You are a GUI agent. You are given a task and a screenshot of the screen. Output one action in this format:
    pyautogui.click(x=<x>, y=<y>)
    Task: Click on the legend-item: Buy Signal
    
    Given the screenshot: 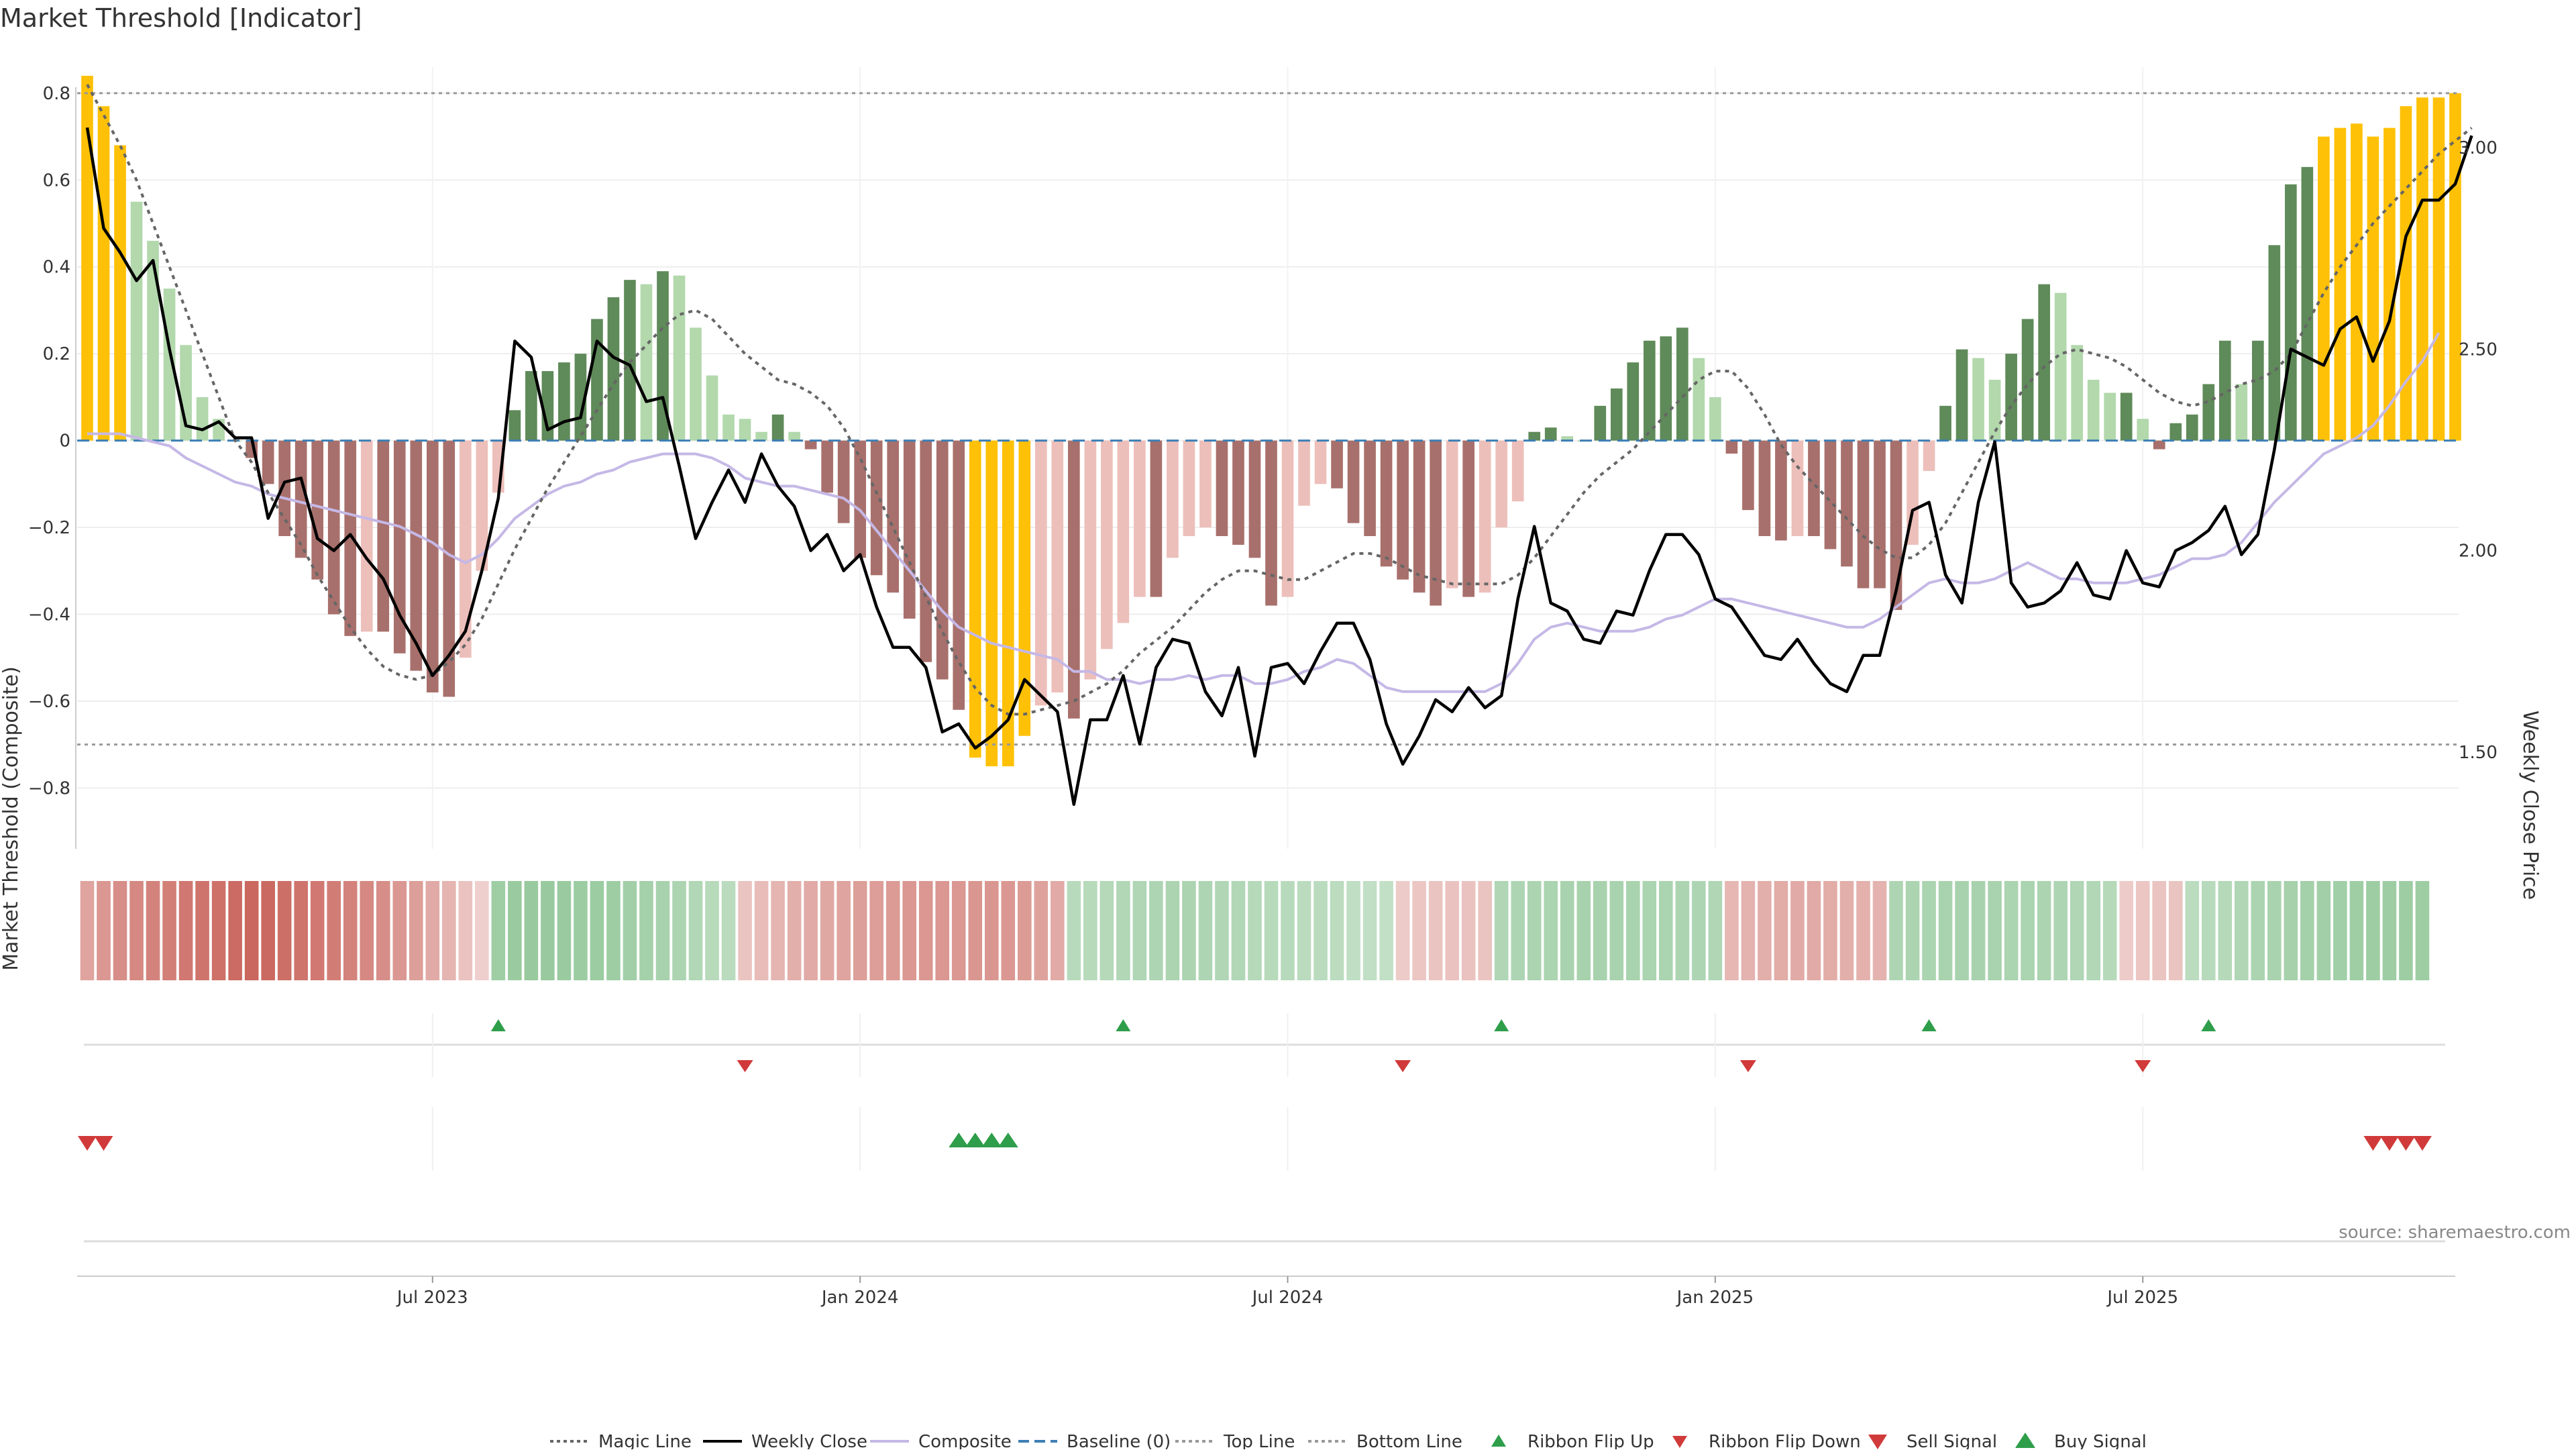 What is the action you would take?
    pyautogui.click(x=2081, y=1442)
    